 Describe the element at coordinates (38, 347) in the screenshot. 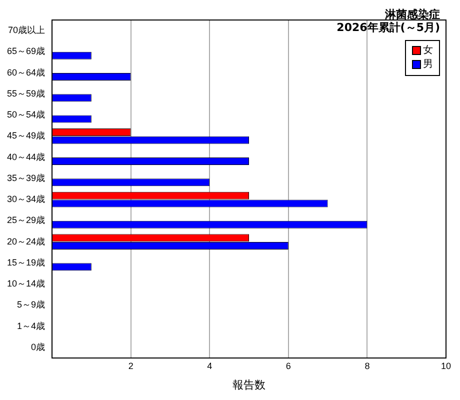

I see `y-tick-label: 0歳` at that location.